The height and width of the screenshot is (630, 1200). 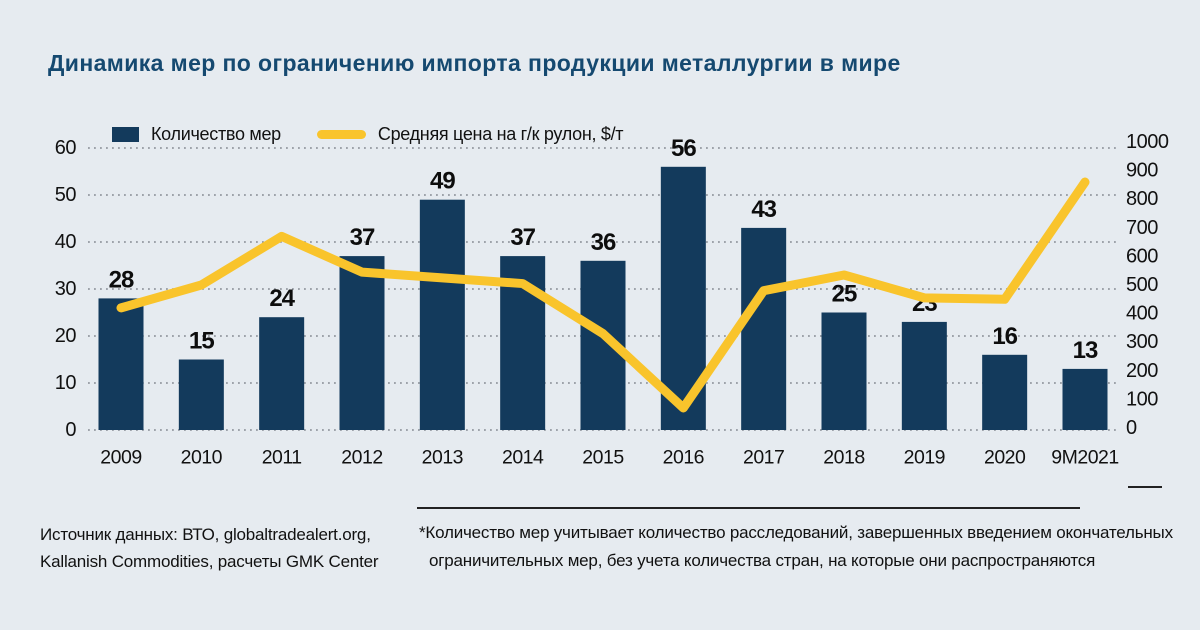 What do you see at coordinates (125, 134) in the screenshot?
I see `bars-legend-swatch-icon` at bounding box center [125, 134].